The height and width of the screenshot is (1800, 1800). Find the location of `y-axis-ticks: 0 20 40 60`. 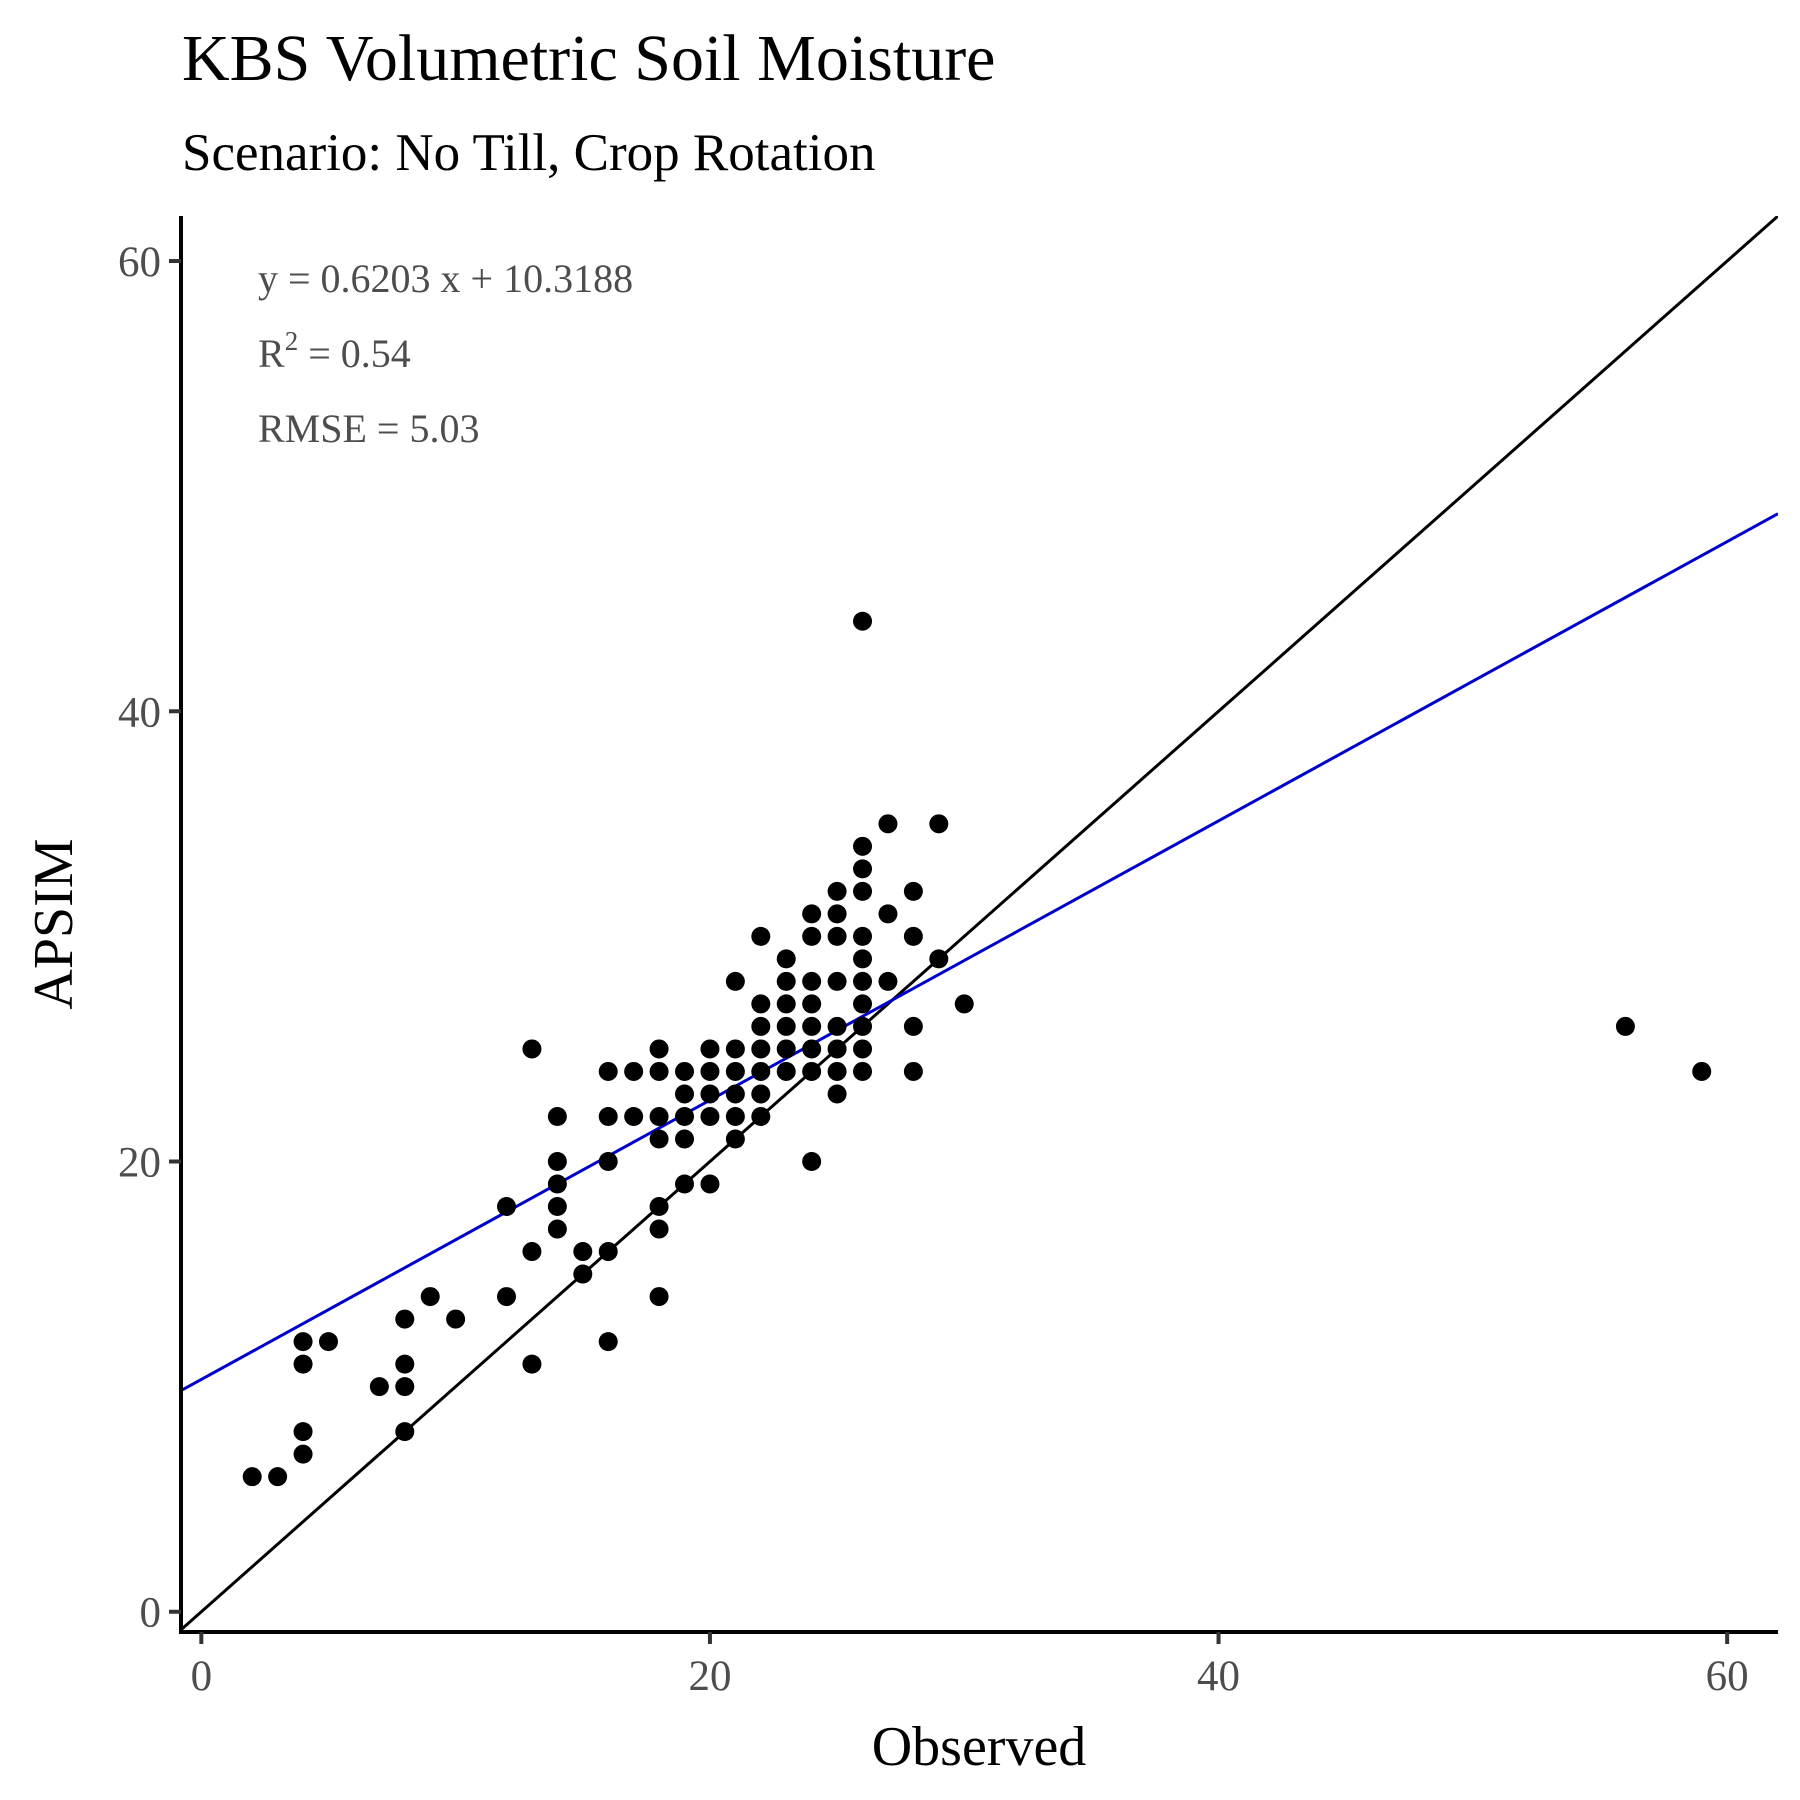

y-axis-ticks: 0 20 40 60 is located at coordinates (149, 938).